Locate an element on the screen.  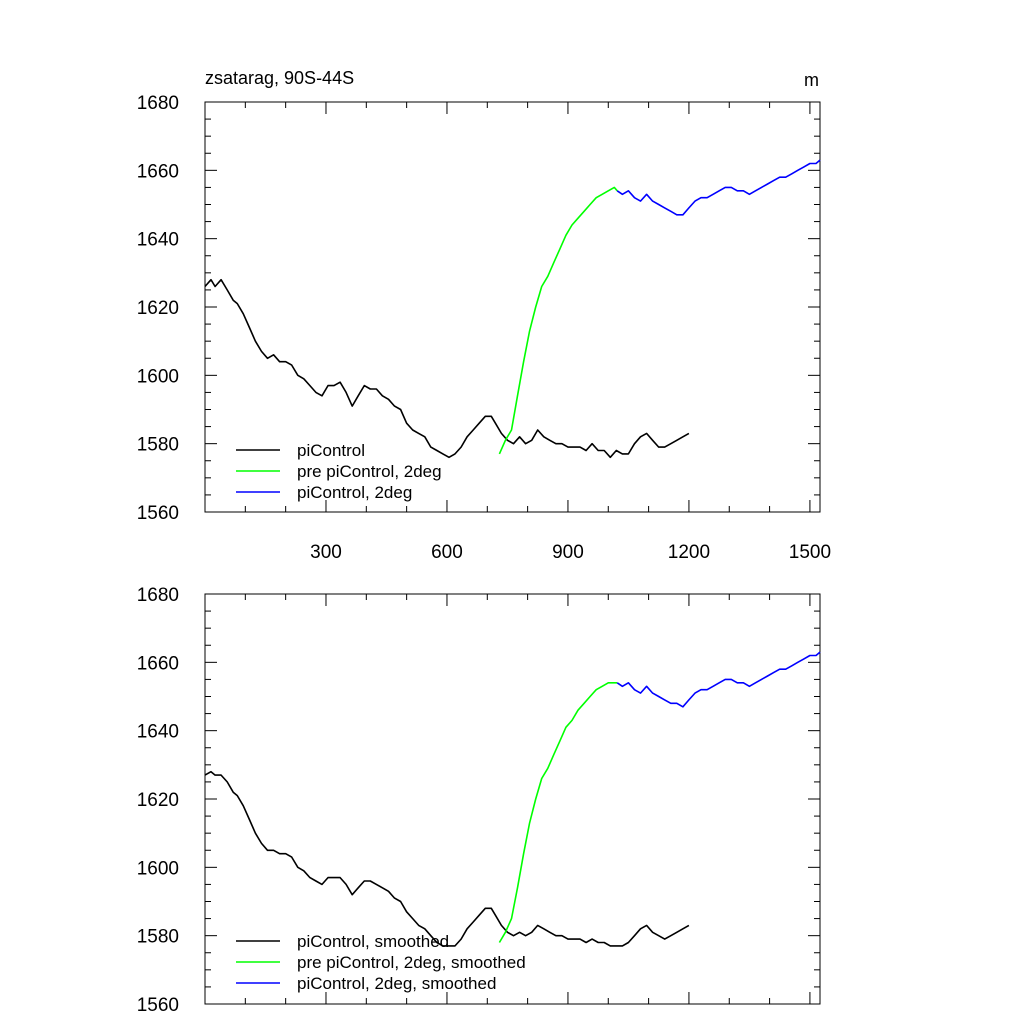
x-tick-label: 600 is located at coordinates (447, 552).